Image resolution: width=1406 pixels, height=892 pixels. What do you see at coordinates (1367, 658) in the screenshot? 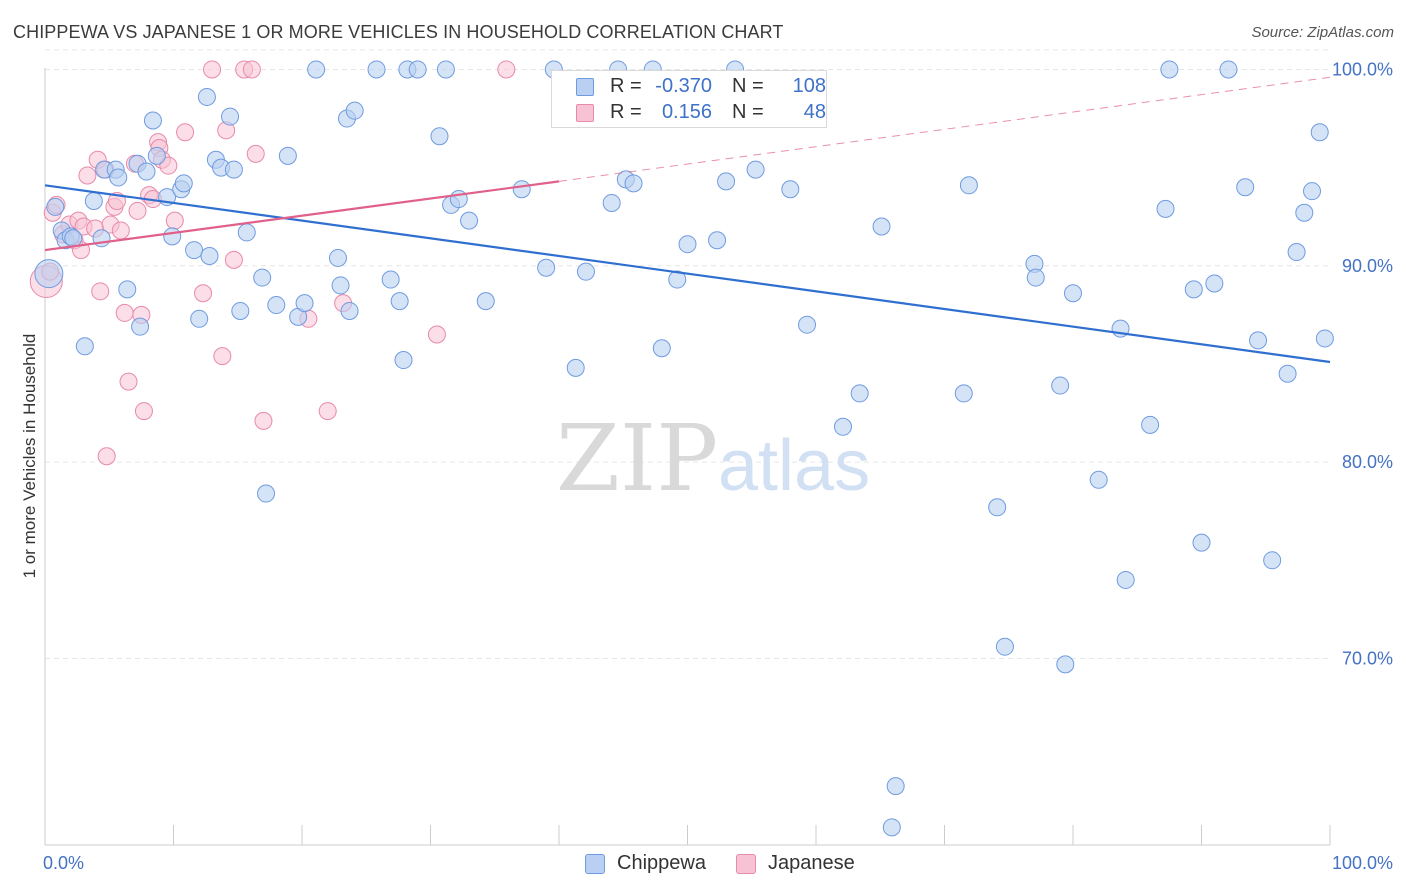
I see `y-tick-label: 70.0%` at bounding box center [1367, 658].